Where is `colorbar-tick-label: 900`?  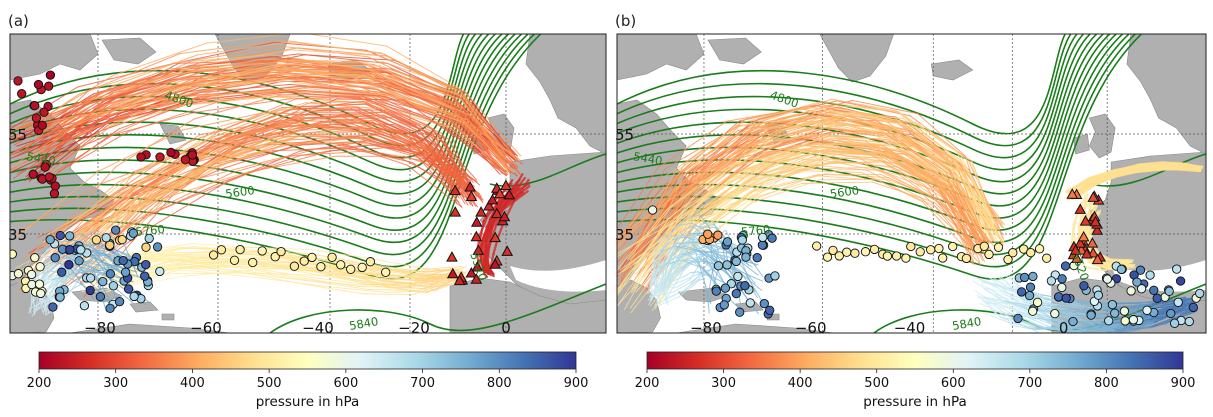 colorbar-tick-label: 900 is located at coordinates (576, 383).